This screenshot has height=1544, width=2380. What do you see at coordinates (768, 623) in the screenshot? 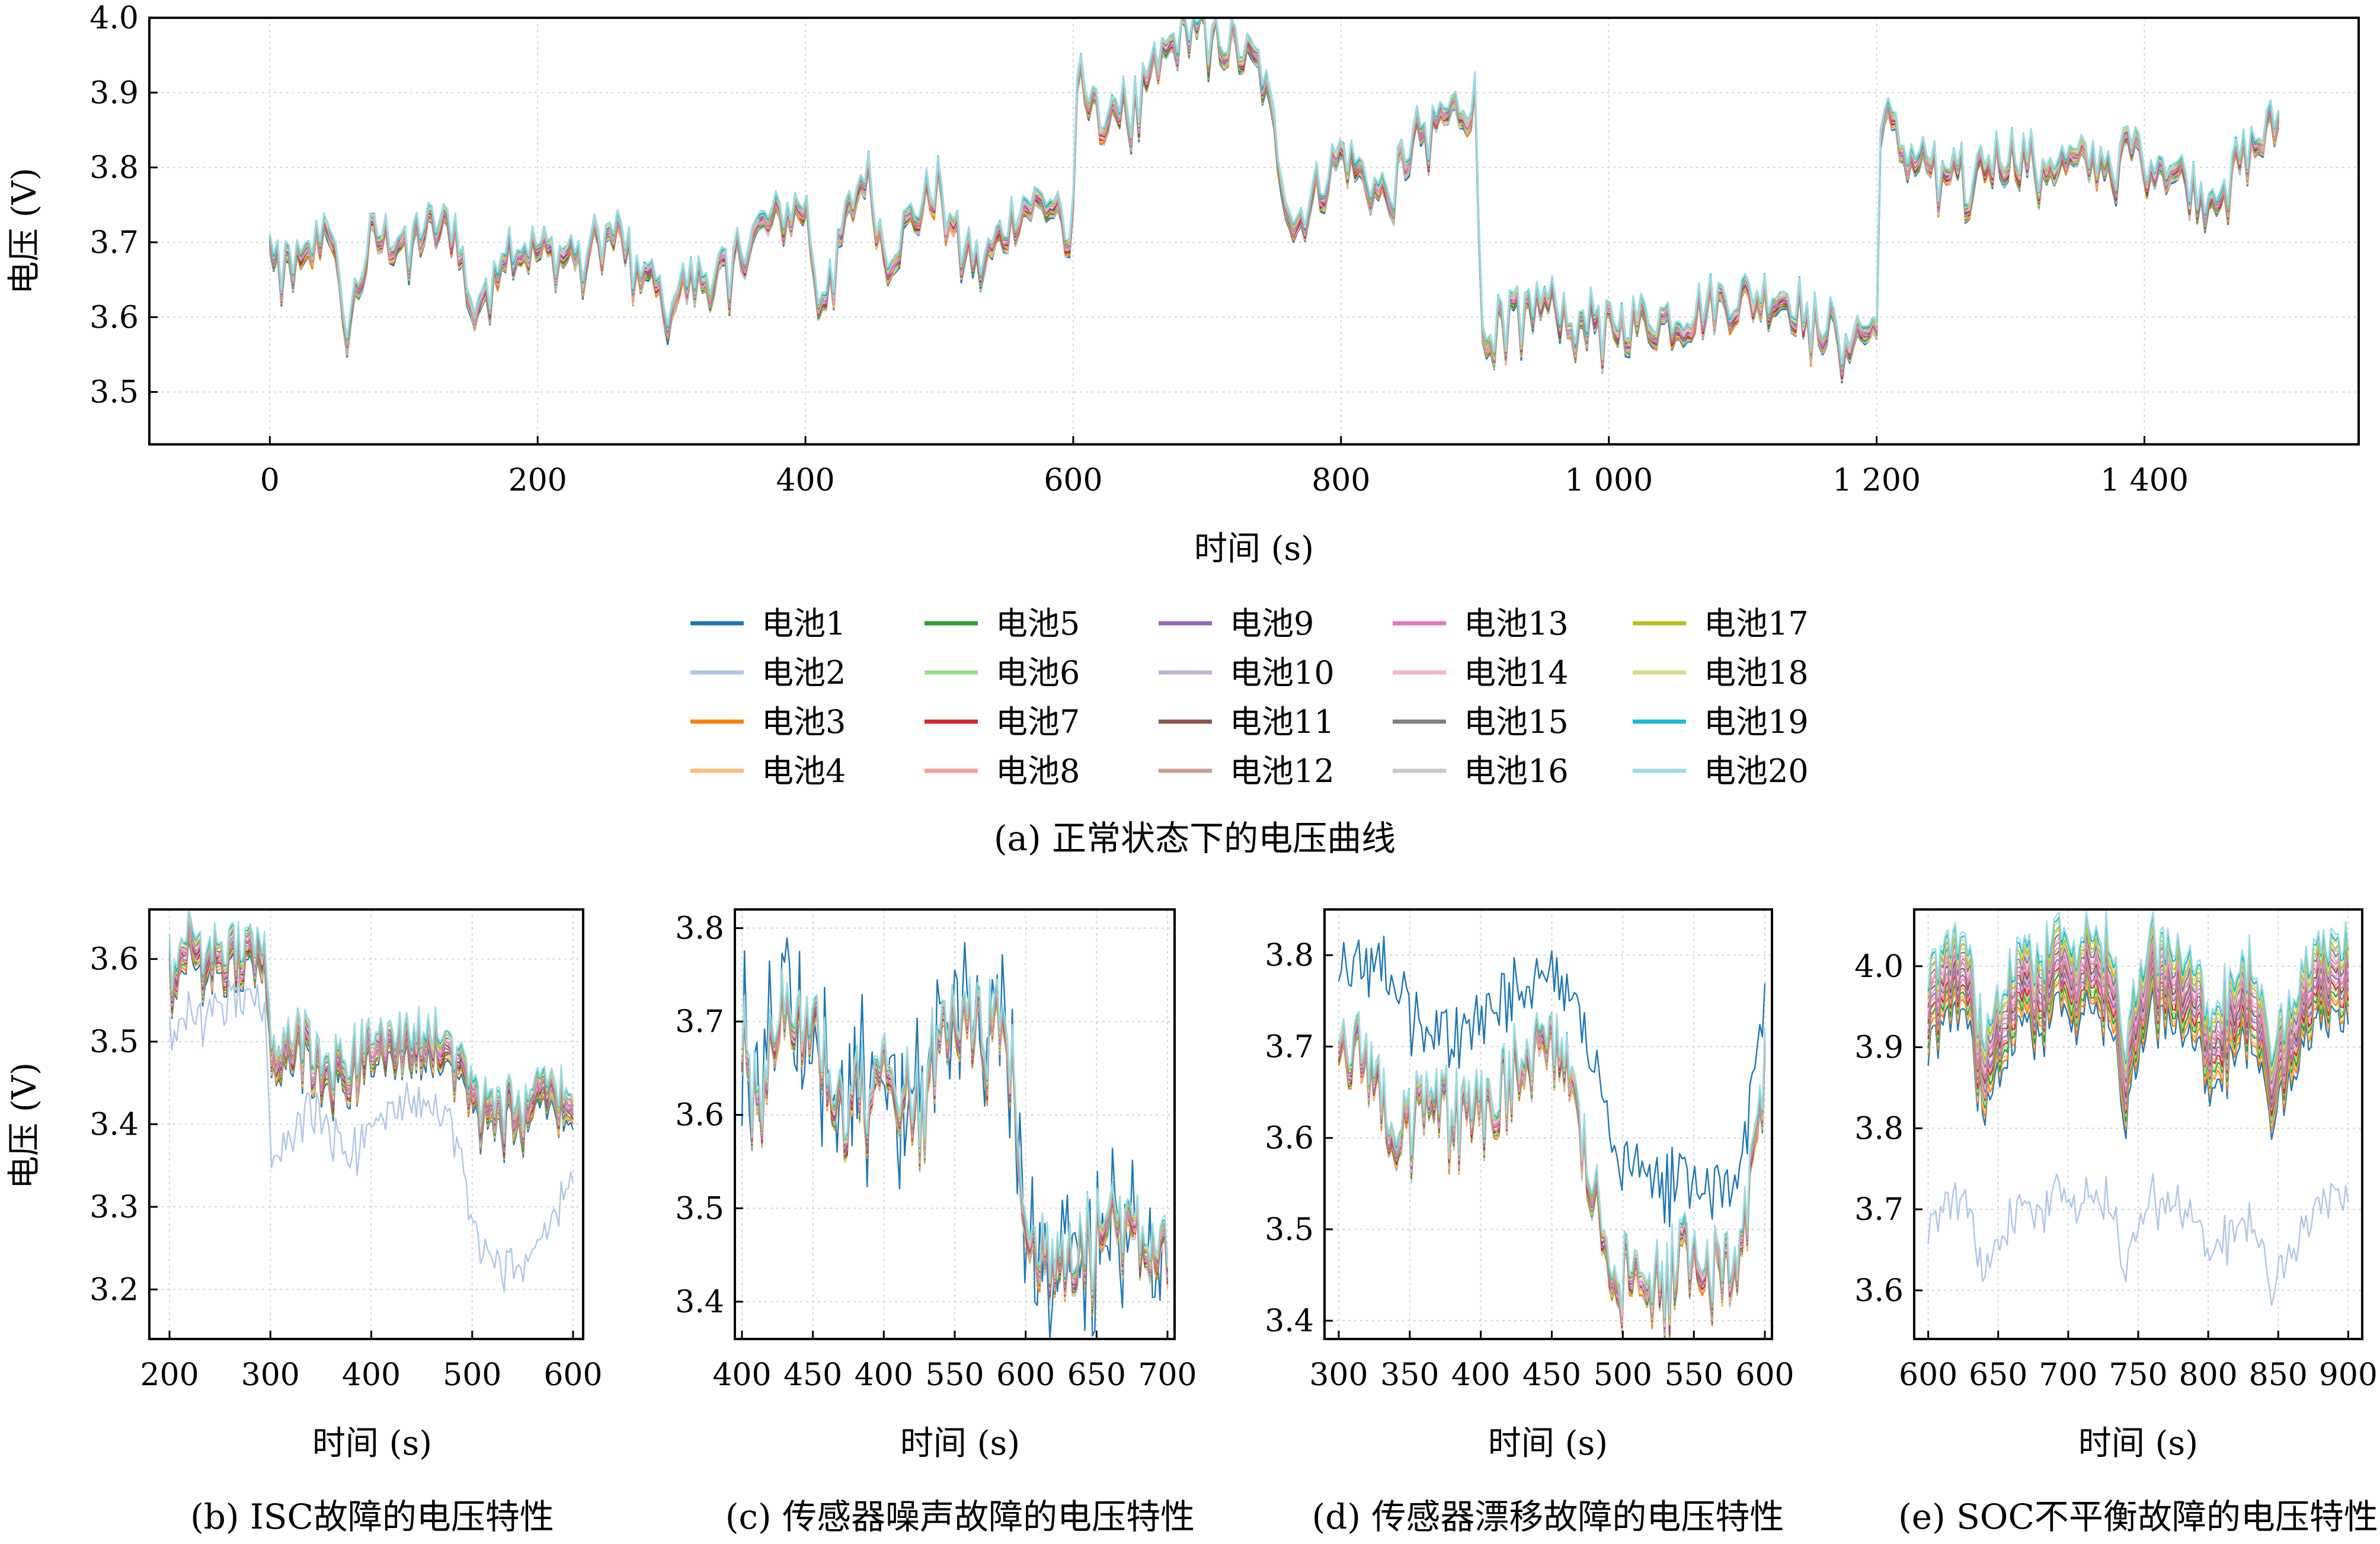
I see `legend-item: 电池1` at bounding box center [768, 623].